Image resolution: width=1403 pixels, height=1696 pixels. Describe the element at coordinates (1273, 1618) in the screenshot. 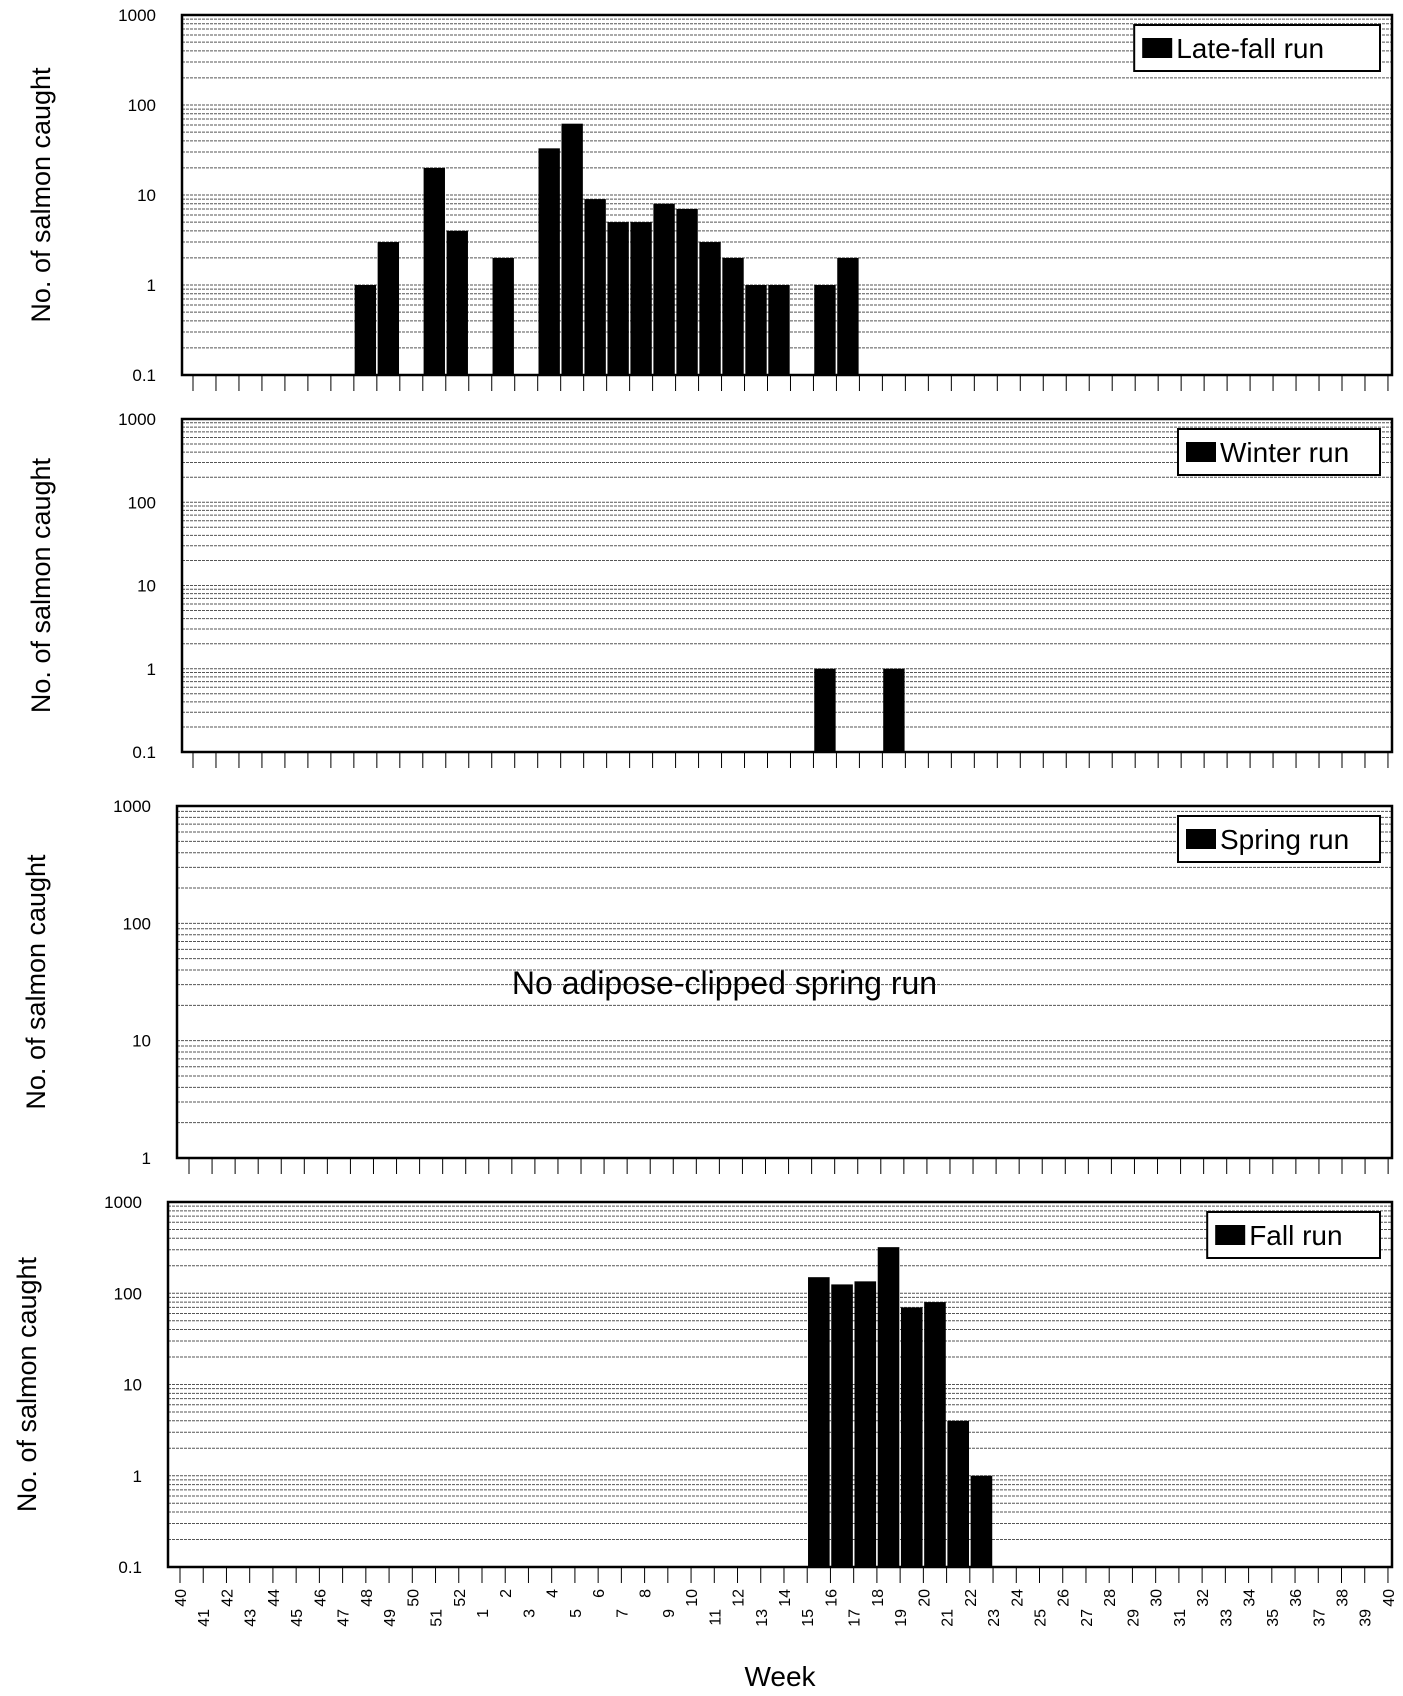

I see `x-tick-label: 35` at that location.